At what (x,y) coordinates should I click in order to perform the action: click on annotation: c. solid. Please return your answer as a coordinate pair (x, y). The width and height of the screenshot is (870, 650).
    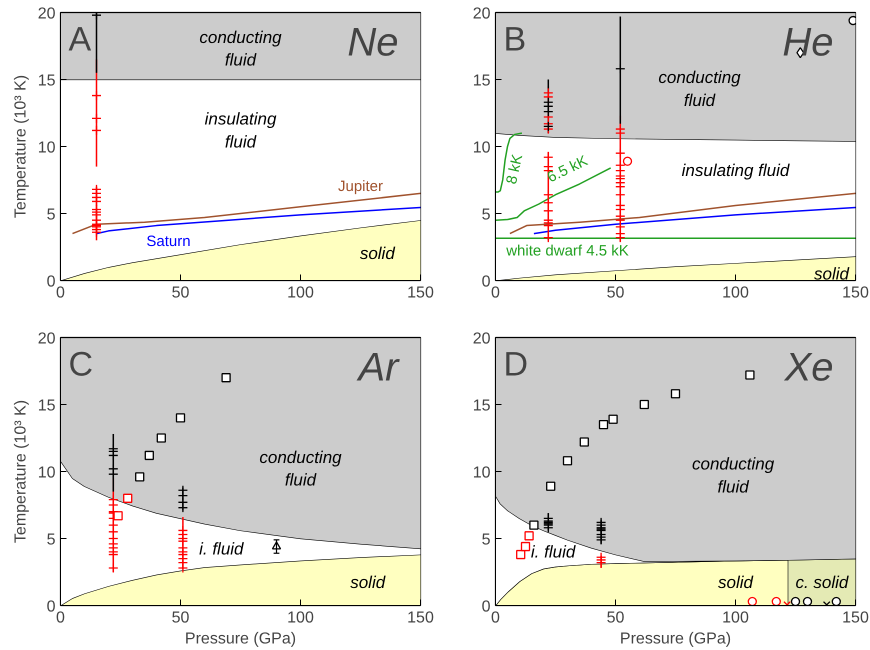
    Looking at the image, I should click on (822, 582).